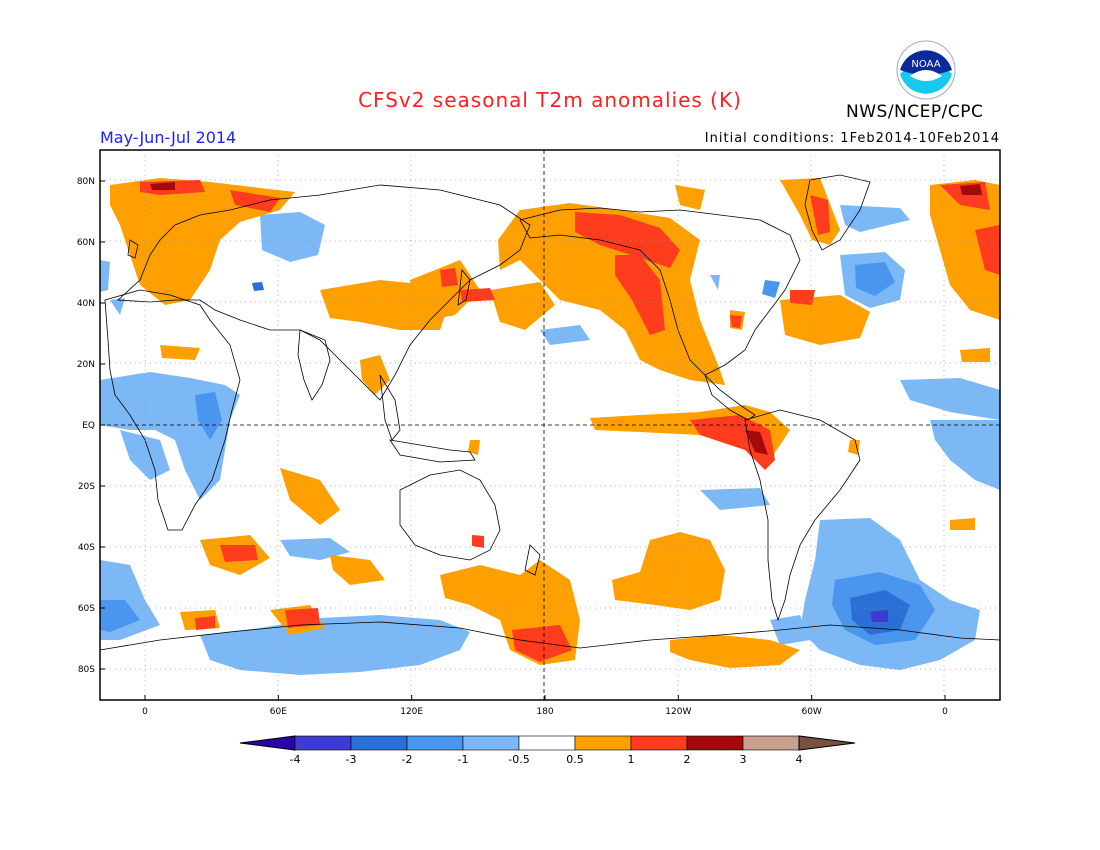 The width and height of the screenshot is (1100, 850). Describe the element at coordinates (407, 759) in the screenshot. I see `colorbar-label: -2` at that location.